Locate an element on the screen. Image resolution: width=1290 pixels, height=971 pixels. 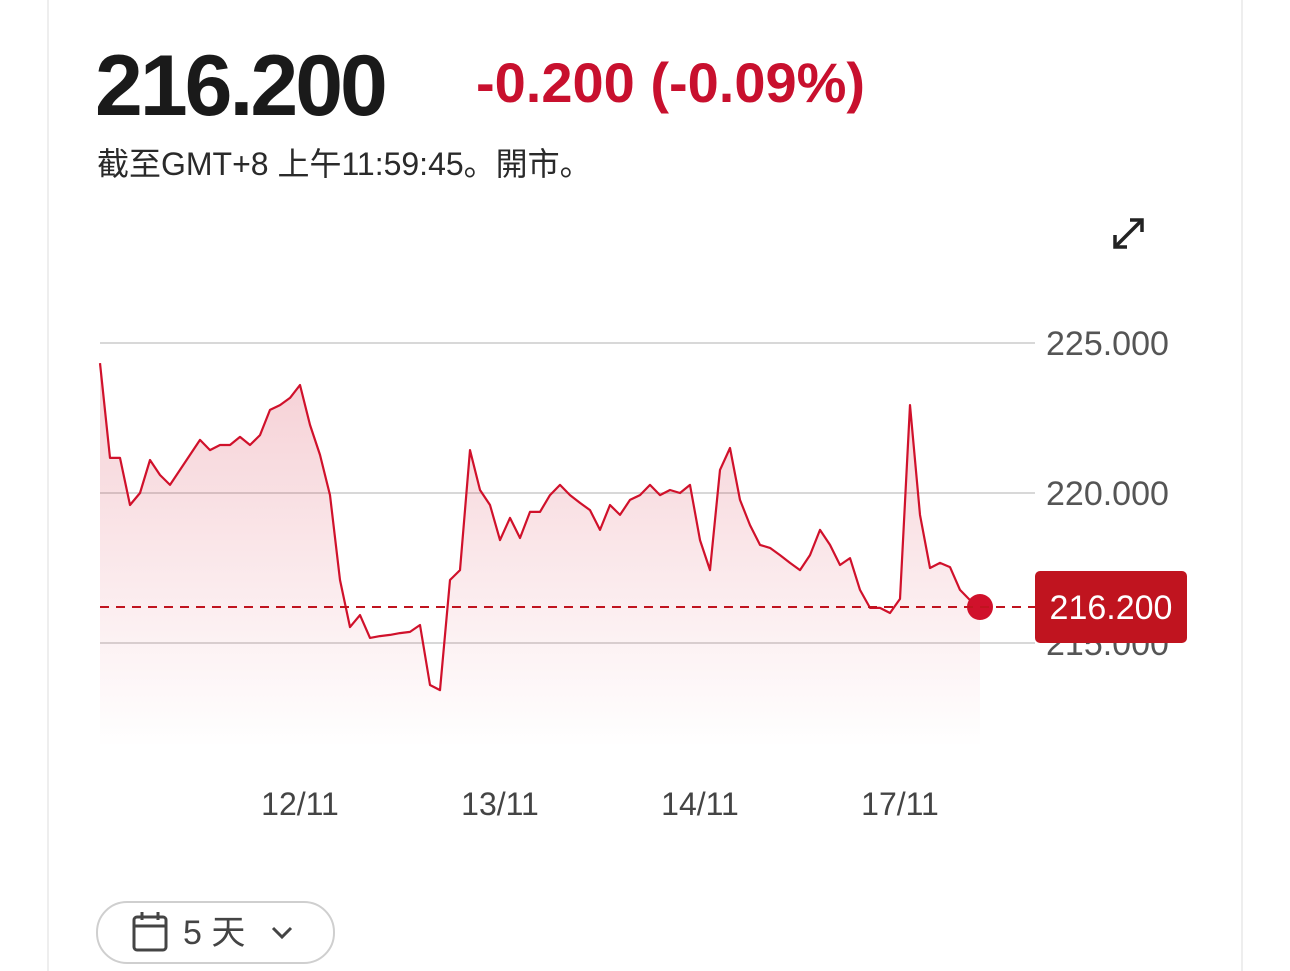
price: 216.200 is located at coordinates (240, 86).